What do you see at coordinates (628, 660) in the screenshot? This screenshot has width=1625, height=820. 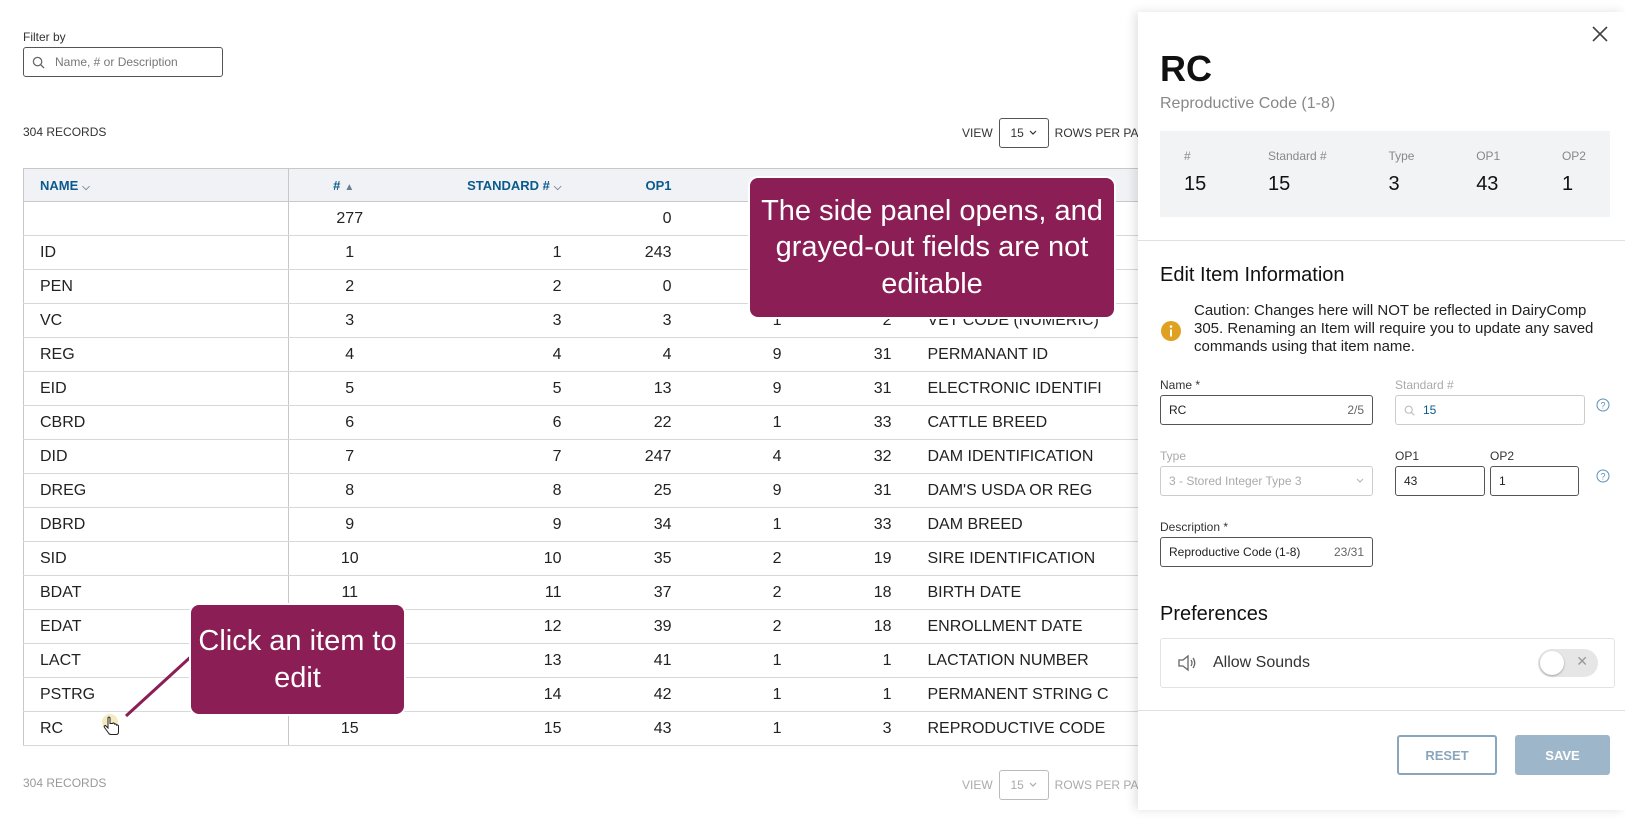 I see `cell-op1: 41` at bounding box center [628, 660].